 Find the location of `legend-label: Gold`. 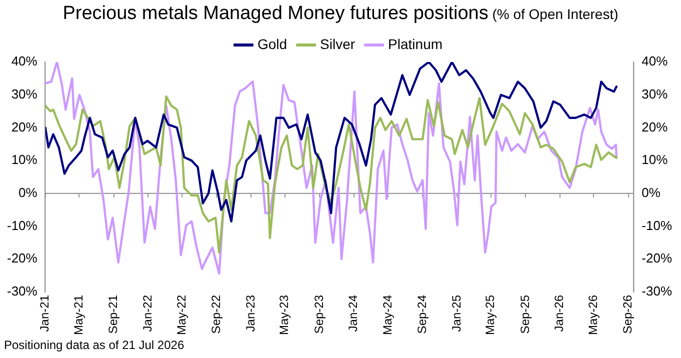

legend-label: Gold is located at coordinates (272, 44).